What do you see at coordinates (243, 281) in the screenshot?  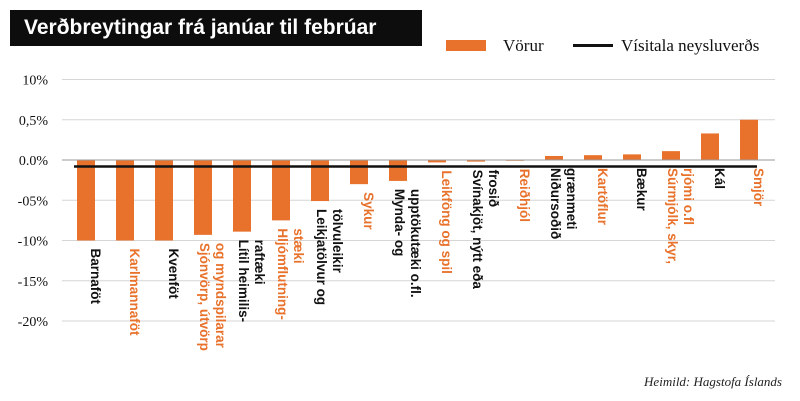 I see `category-label: Lítil heimilis-` at bounding box center [243, 281].